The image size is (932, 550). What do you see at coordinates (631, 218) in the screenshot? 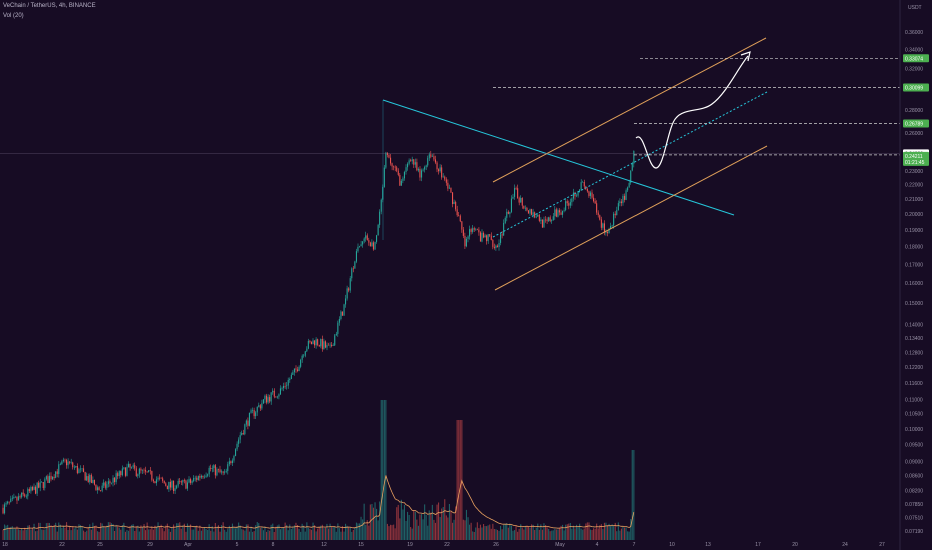
I see `channel-lower-line` at bounding box center [631, 218].